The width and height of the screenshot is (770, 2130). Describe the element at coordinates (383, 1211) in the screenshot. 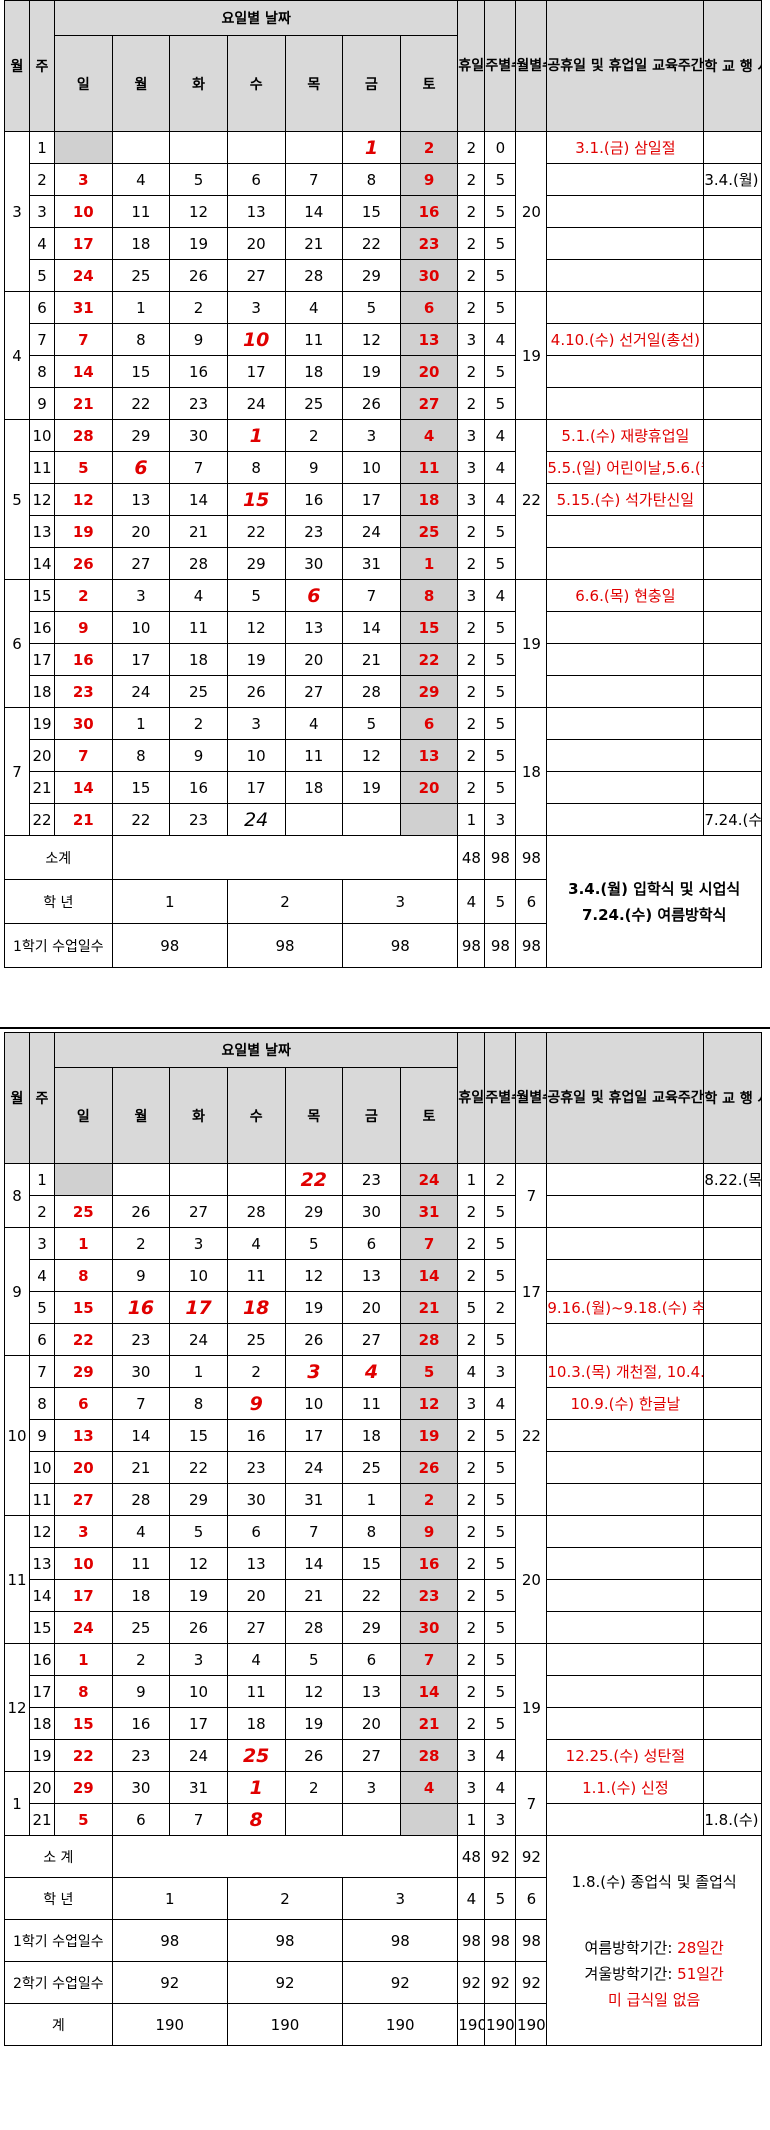

I see `week-row: 2 25 26 27 28 29 30 31 2 5` at that location.